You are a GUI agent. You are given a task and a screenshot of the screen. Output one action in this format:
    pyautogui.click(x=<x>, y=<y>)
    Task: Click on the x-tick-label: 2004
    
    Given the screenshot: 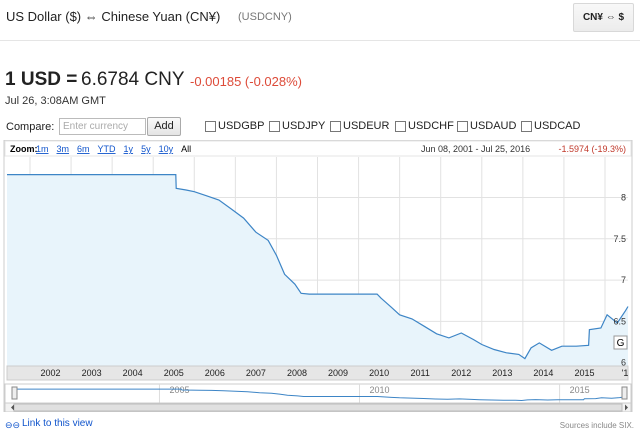 What is the action you would take?
    pyautogui.click(x=133, y=373)
    